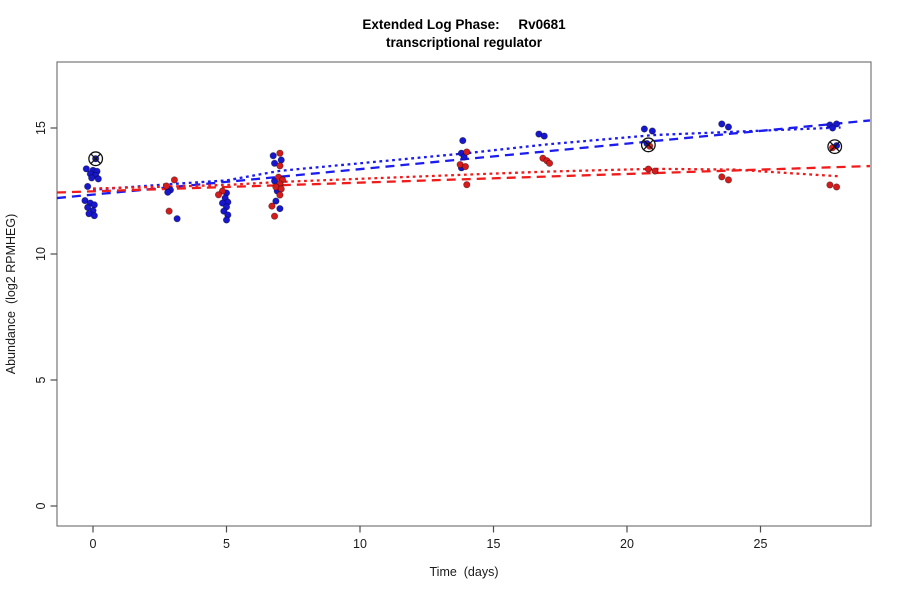 This screenshot has width=900, height=600. I want to click on x-tick-label: 0, so click(93, 544).